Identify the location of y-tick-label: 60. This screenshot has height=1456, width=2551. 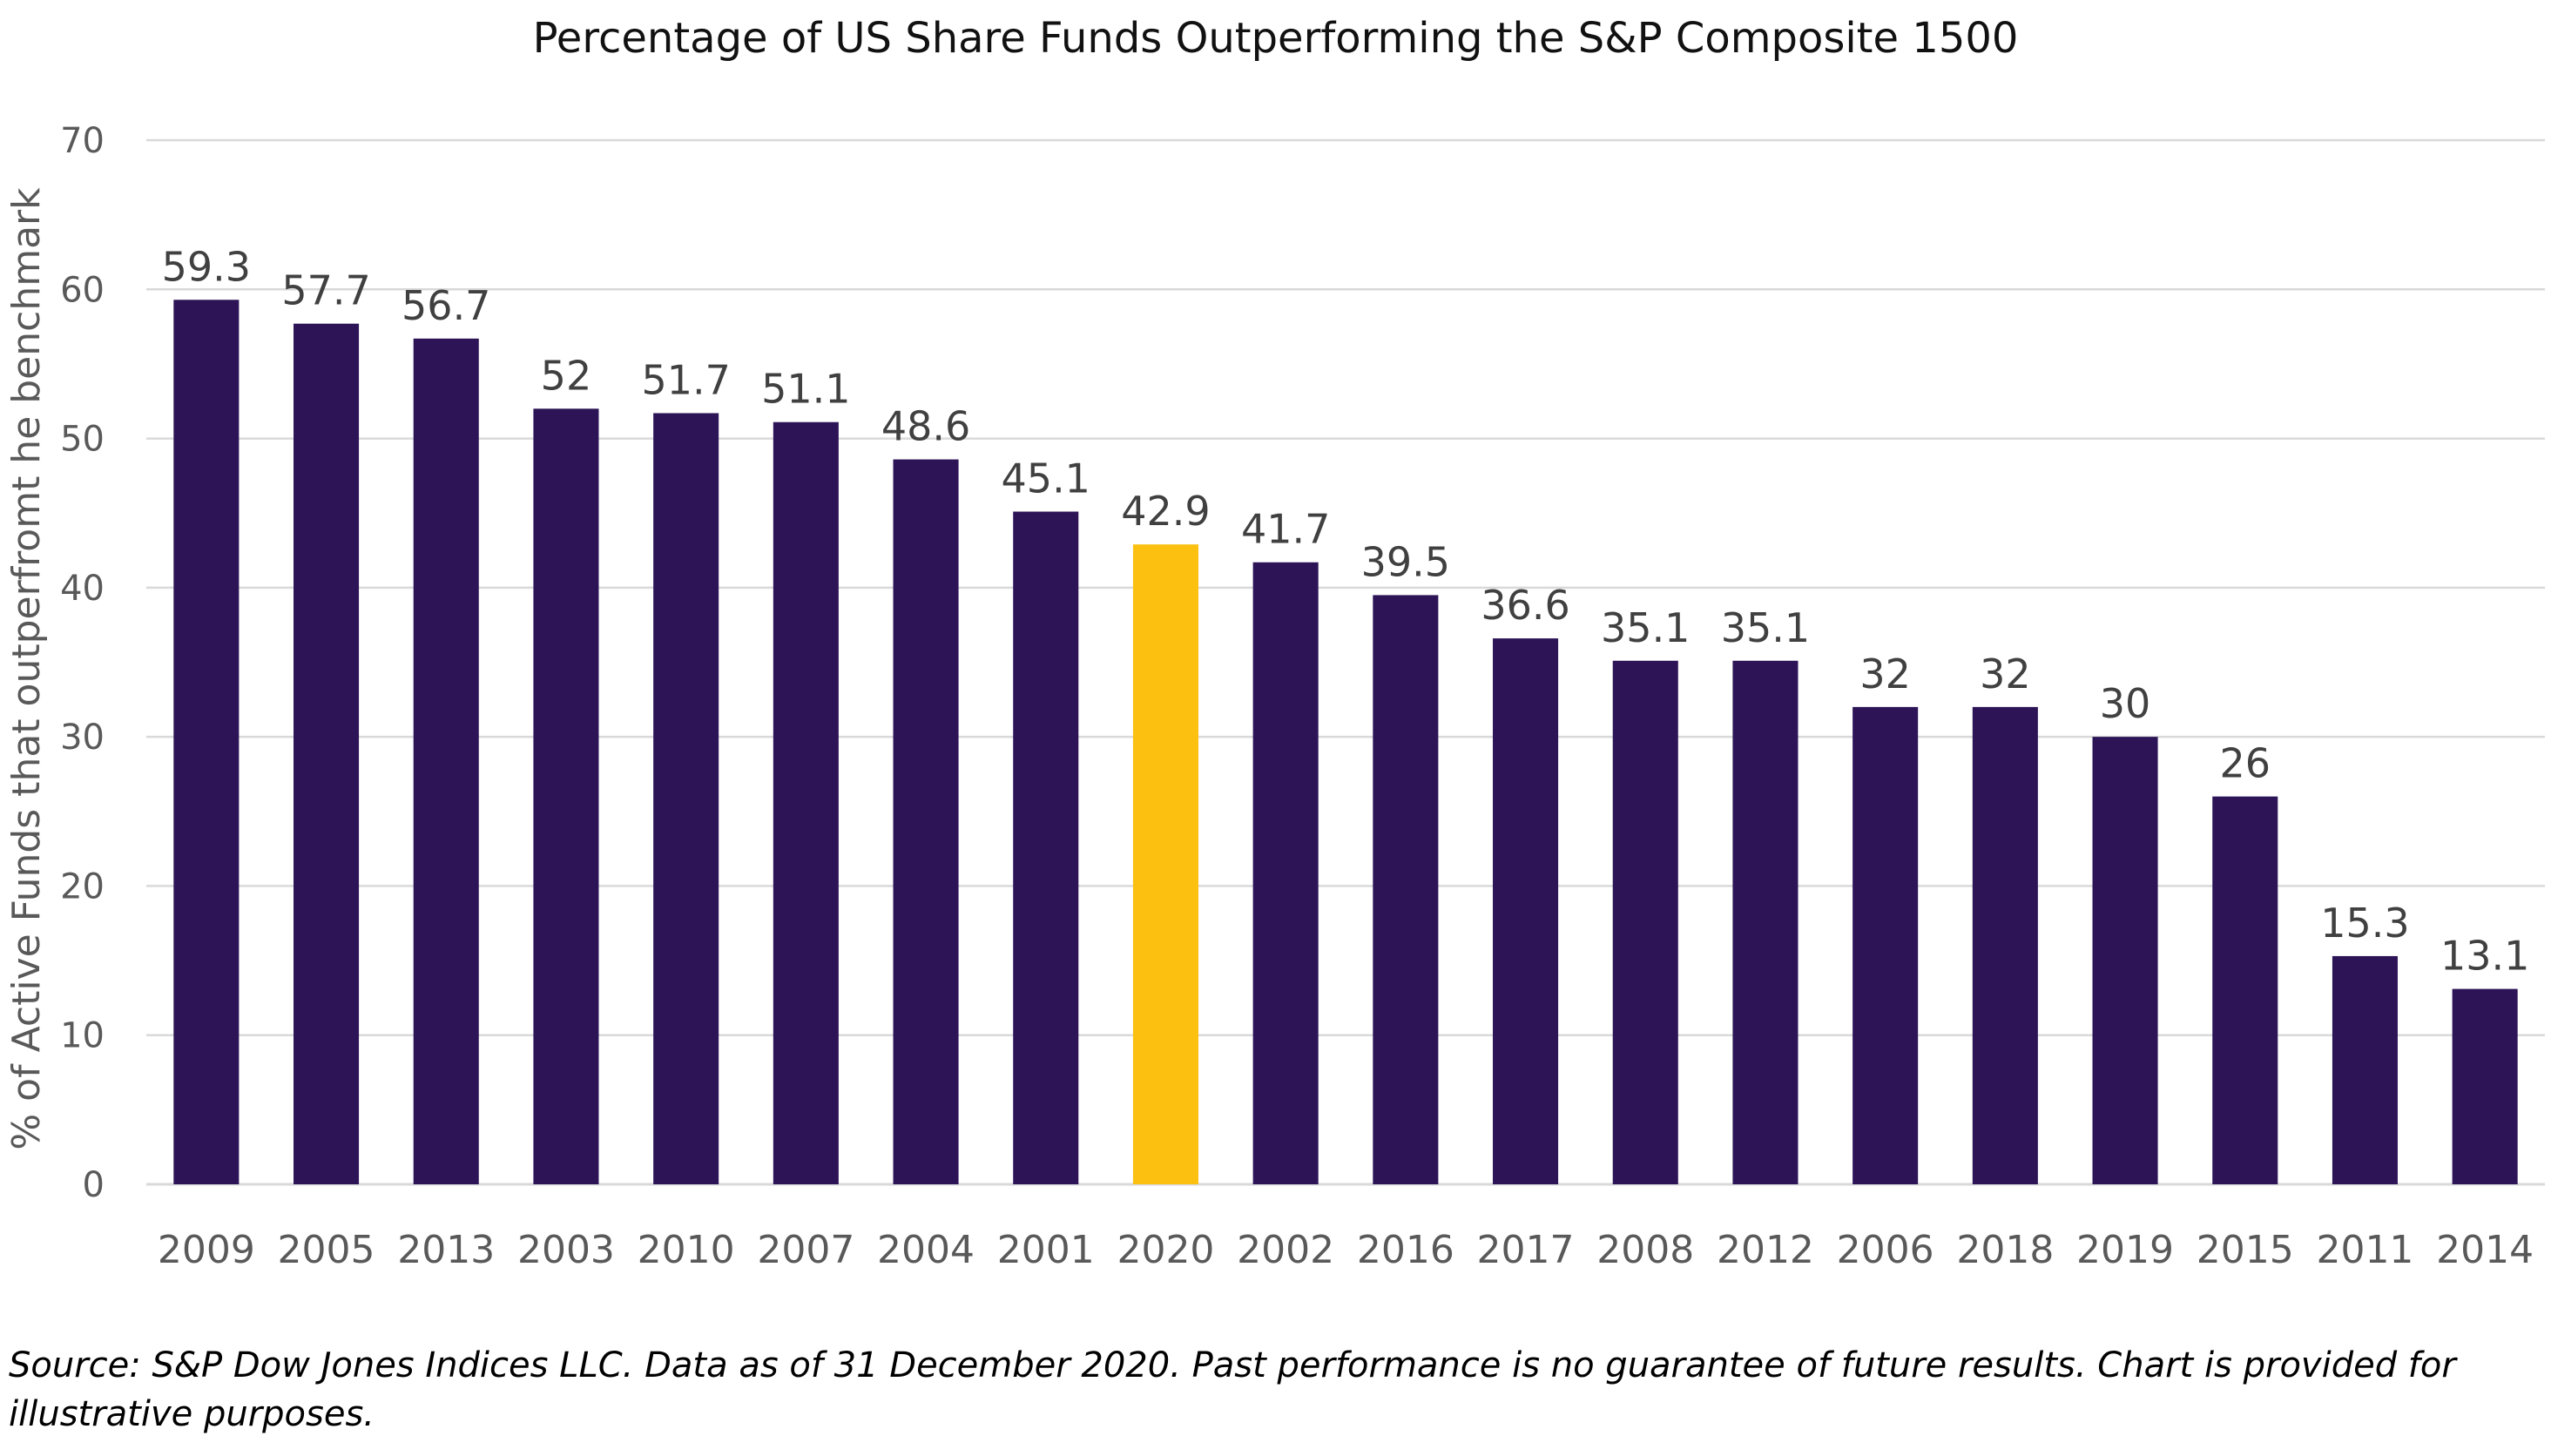
(82, 290).